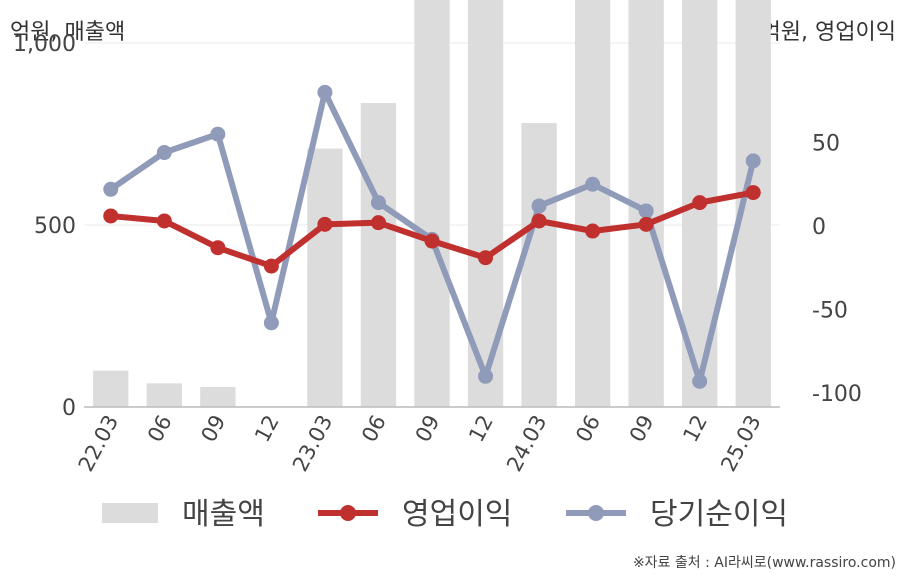  What do you see at coordinates (312, 443) in the screenshot?
I see `x-tick-label: 23.03` at bounding box center [312, 443].